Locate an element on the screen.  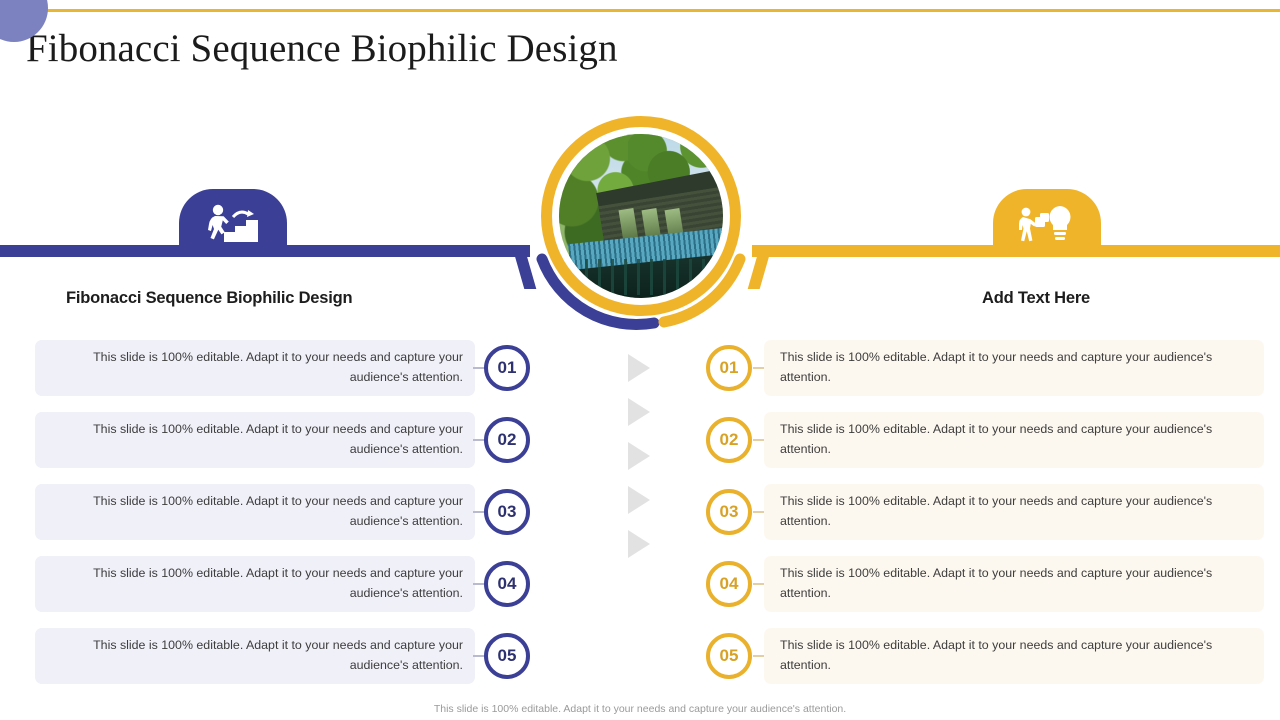
page-title: Fibonacci Sequence Biophilic Design is located at coordinates (322, 48).